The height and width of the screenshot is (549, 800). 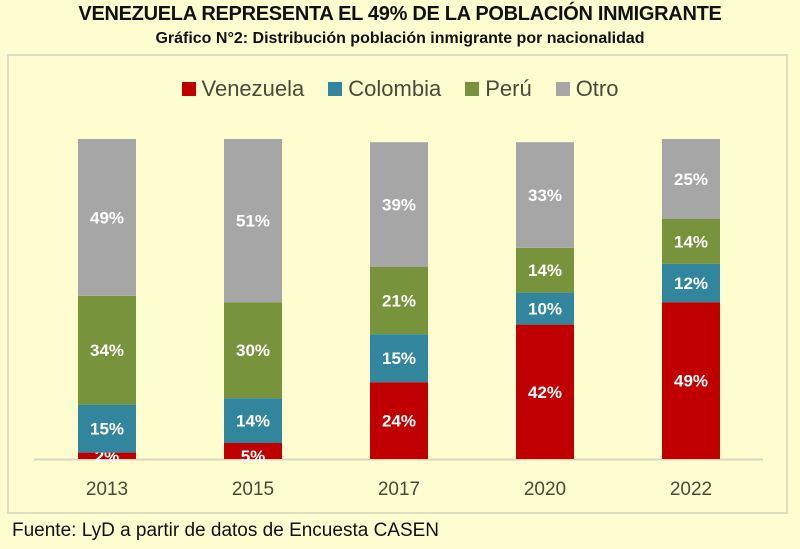 What do you see at coordinates (562, 89) in the screenshot?
I see `legend-swatch-otro` at bounding box center [562, 89].